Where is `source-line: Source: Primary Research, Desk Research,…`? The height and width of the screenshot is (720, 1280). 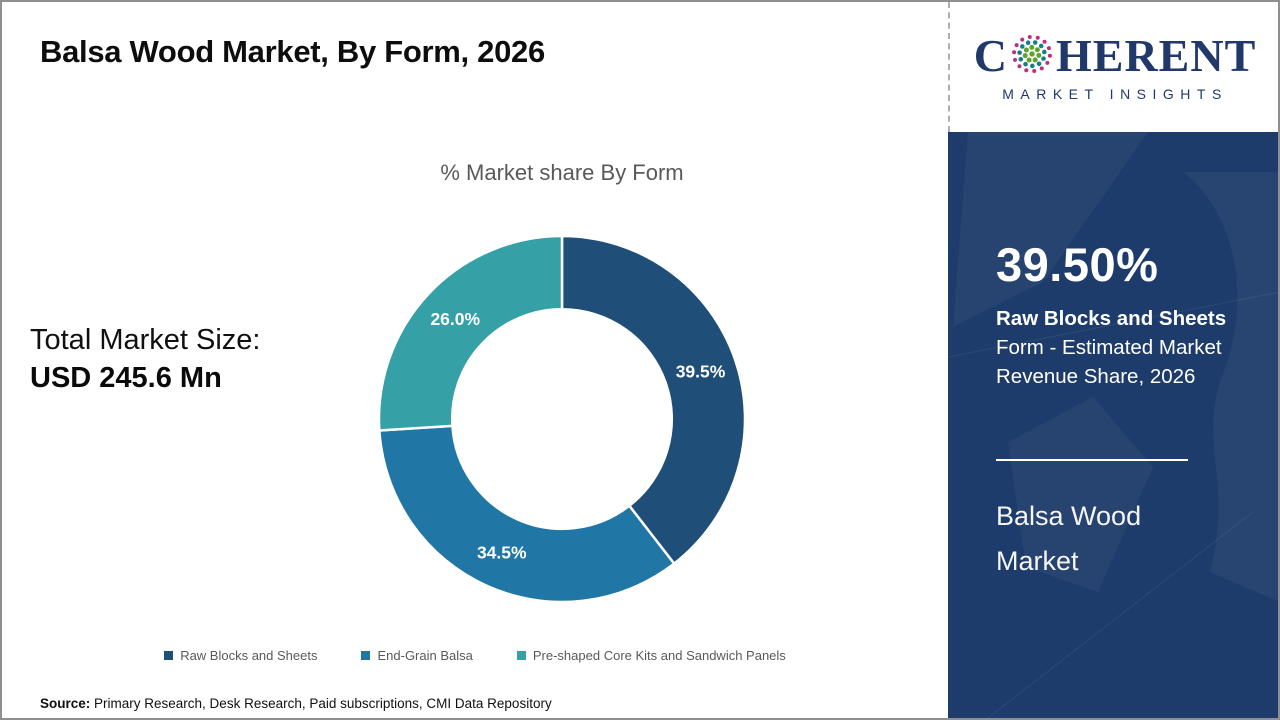
source-line: Source: Primary Research, Desk Research,… is located at coordinates (296, 703).